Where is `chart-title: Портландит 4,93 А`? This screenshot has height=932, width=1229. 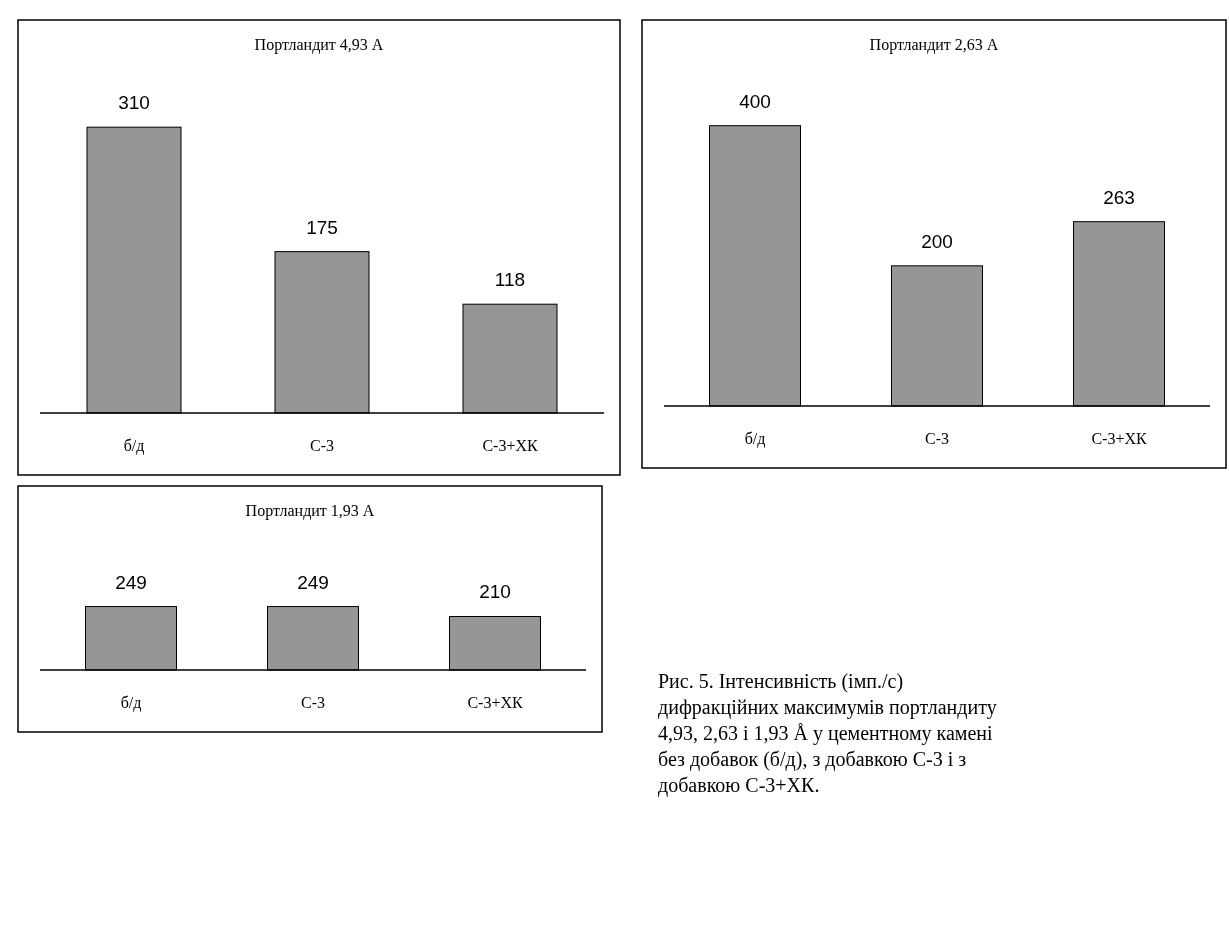
chart-title: Портландит 4,93 А is located at coordinates (319, 45).